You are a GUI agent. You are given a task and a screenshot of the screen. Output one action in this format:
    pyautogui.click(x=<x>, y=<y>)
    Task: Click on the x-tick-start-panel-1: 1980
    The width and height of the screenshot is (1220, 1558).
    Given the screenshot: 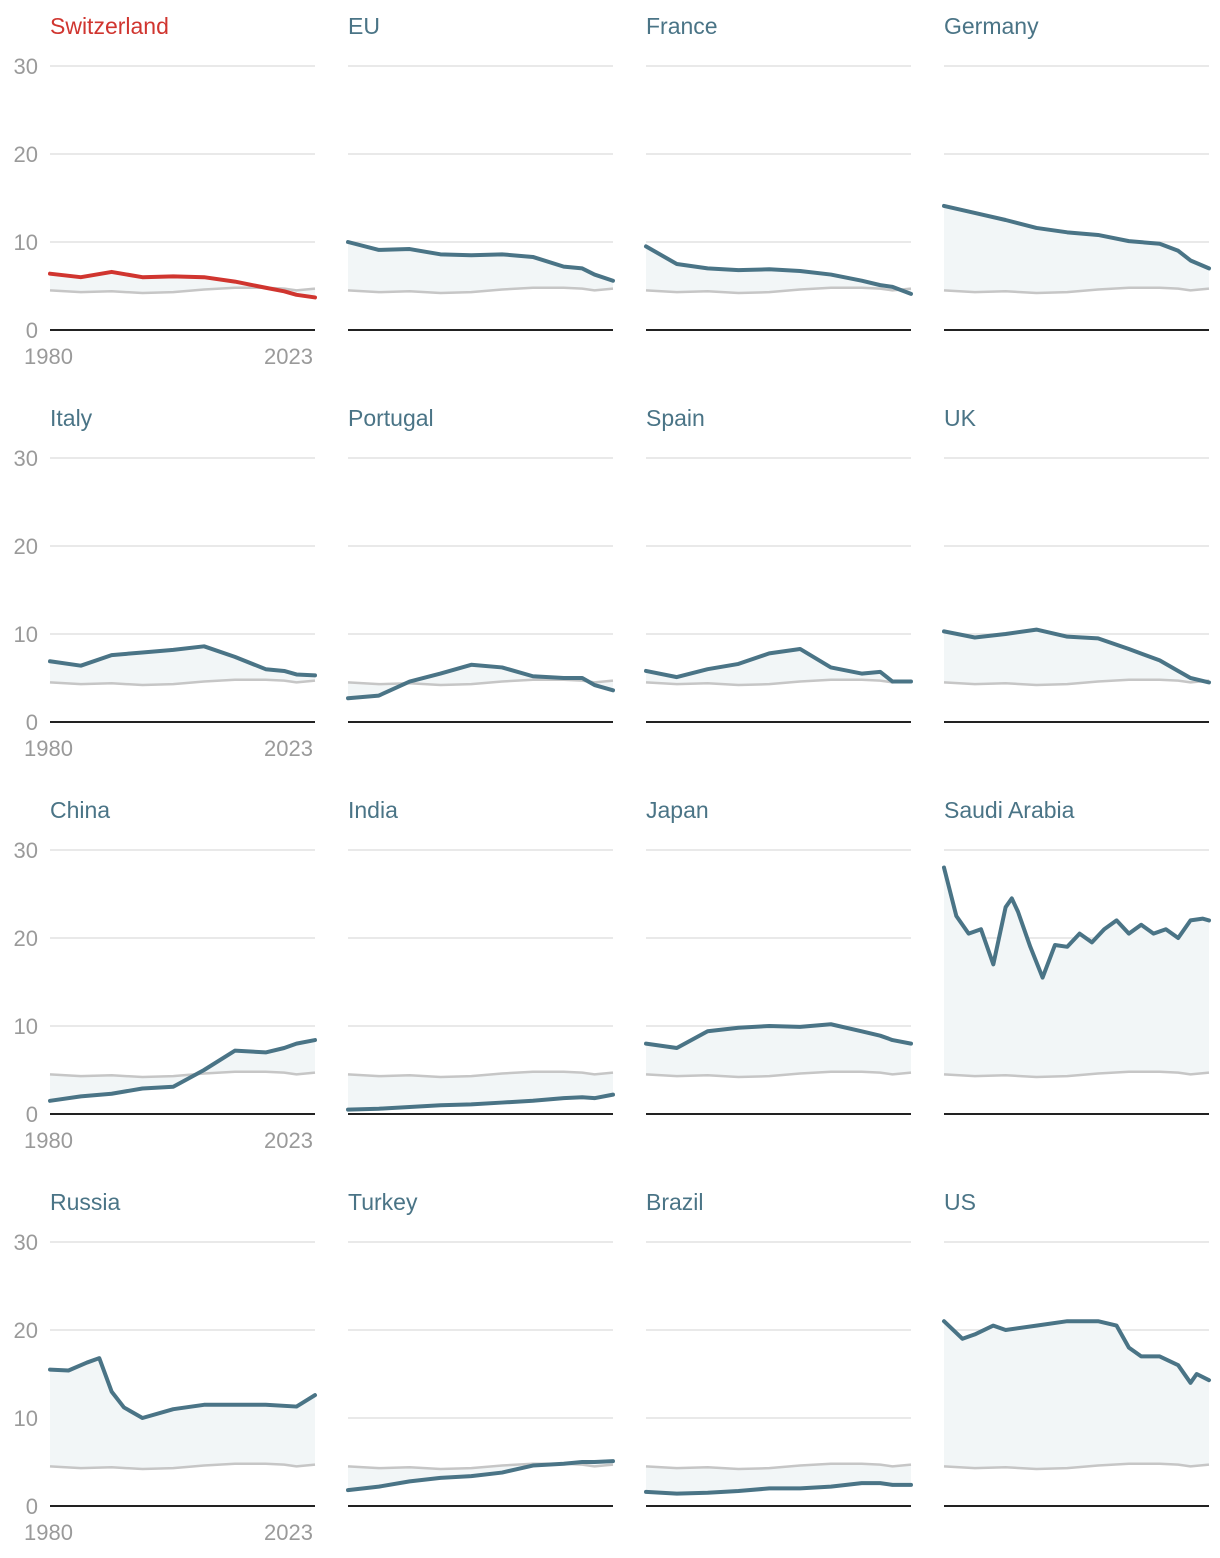 What is the action you would take?
    pyautogui.click(x=48, y=356)
    